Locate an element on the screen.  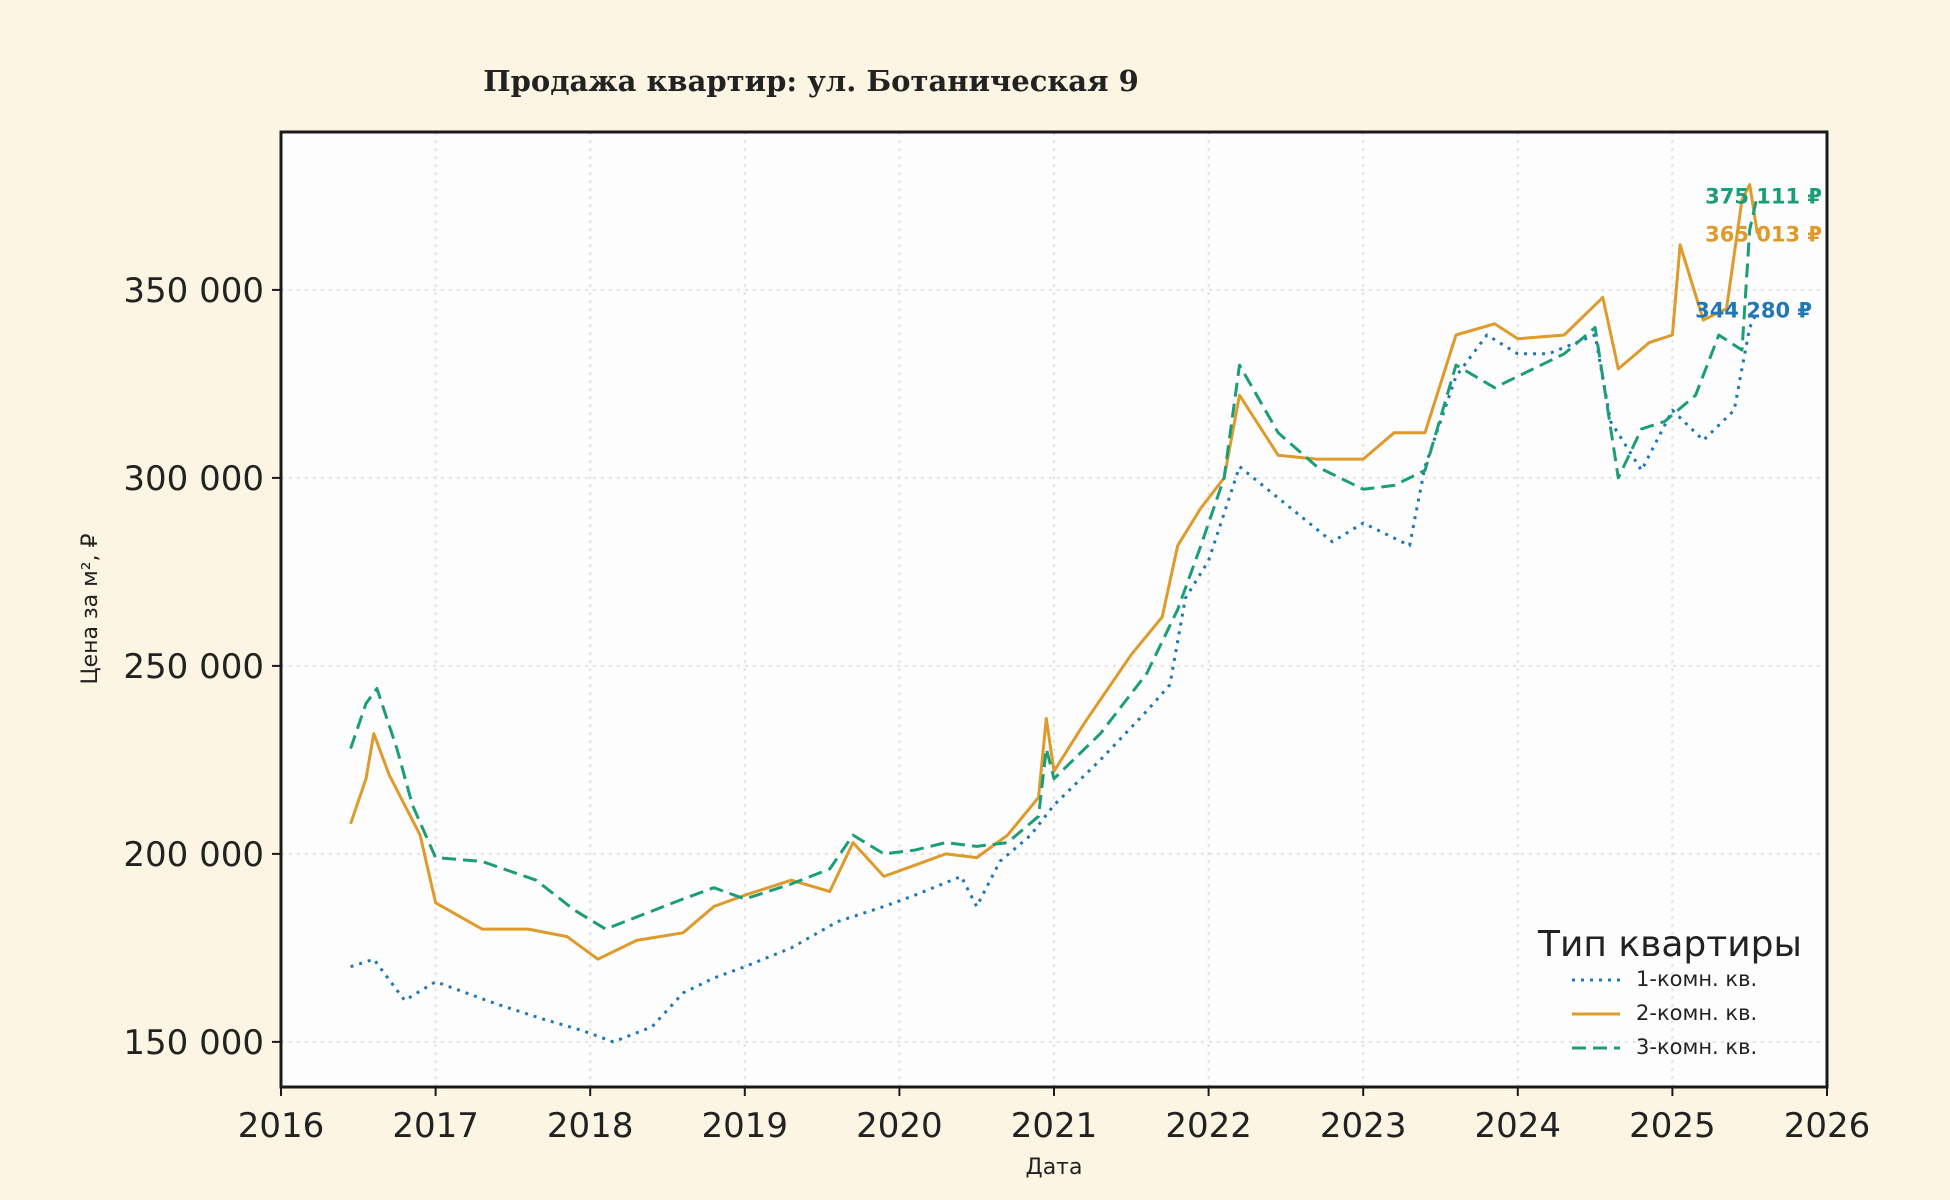
x-tick-label: 2023 is located at coordinates (1363, 1126).